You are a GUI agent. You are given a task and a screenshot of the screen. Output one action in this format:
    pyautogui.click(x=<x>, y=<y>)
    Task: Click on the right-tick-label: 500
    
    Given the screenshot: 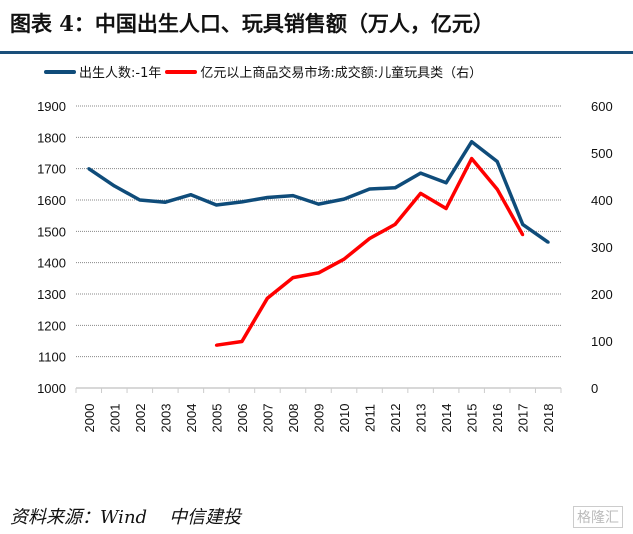 What is the action you would take?
    pyautogui.click(x=602, y=153)
    